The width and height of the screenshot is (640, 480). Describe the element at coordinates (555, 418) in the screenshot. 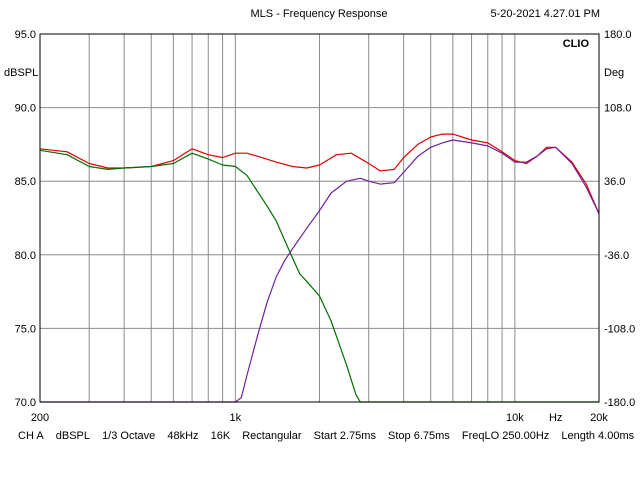

I see `x-tick-label: Hz` at that location.